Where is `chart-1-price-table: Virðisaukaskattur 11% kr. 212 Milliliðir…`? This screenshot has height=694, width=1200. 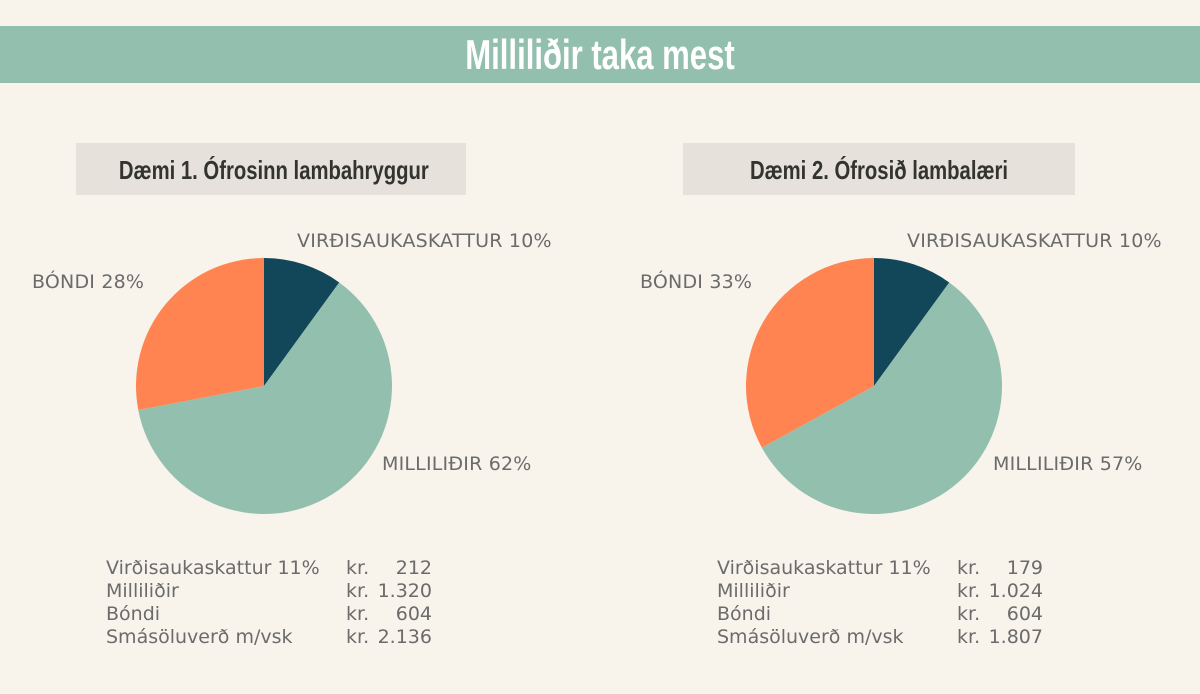 chart-1-price-table: Virðisaukaskattur 11% kr. 212 Milliliðir… is located at coordinates (276, 603).